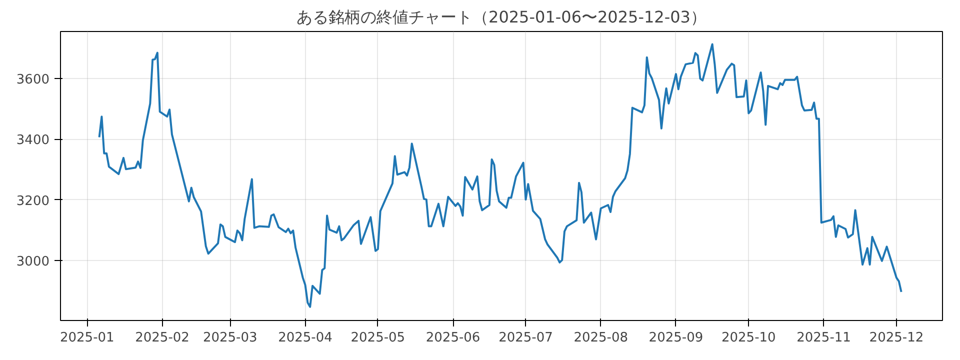 The image size is (960, 360). I want to click on x-tick-label: 2025-06, so click(453, 338).